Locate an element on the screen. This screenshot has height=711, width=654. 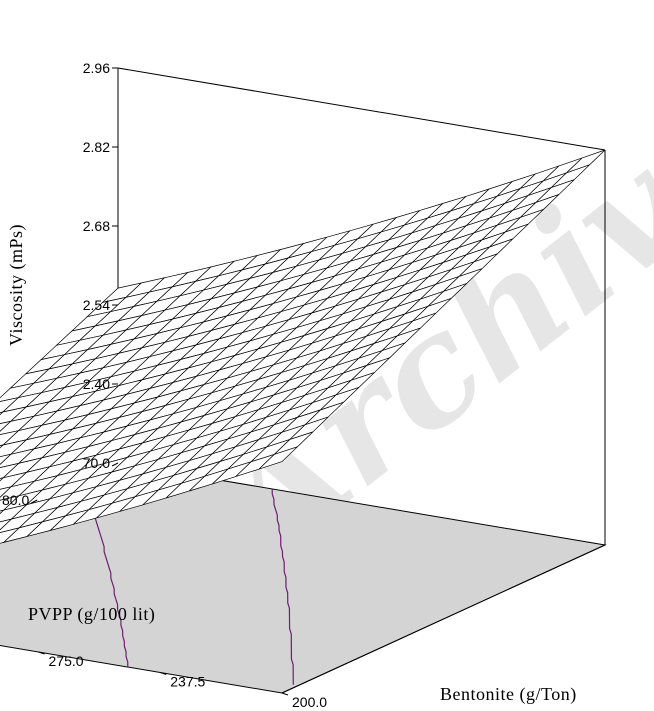
z-tick-label: 2.68 is located at coordinates (96, 226).